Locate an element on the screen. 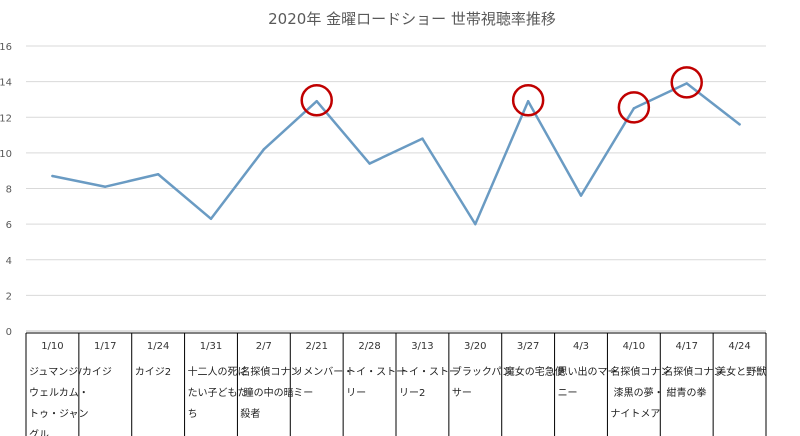 Image resolution: width=800 pixels, height=436 pixels. x-tick-label-title-line: ミー is located at coordinates (303, 393).